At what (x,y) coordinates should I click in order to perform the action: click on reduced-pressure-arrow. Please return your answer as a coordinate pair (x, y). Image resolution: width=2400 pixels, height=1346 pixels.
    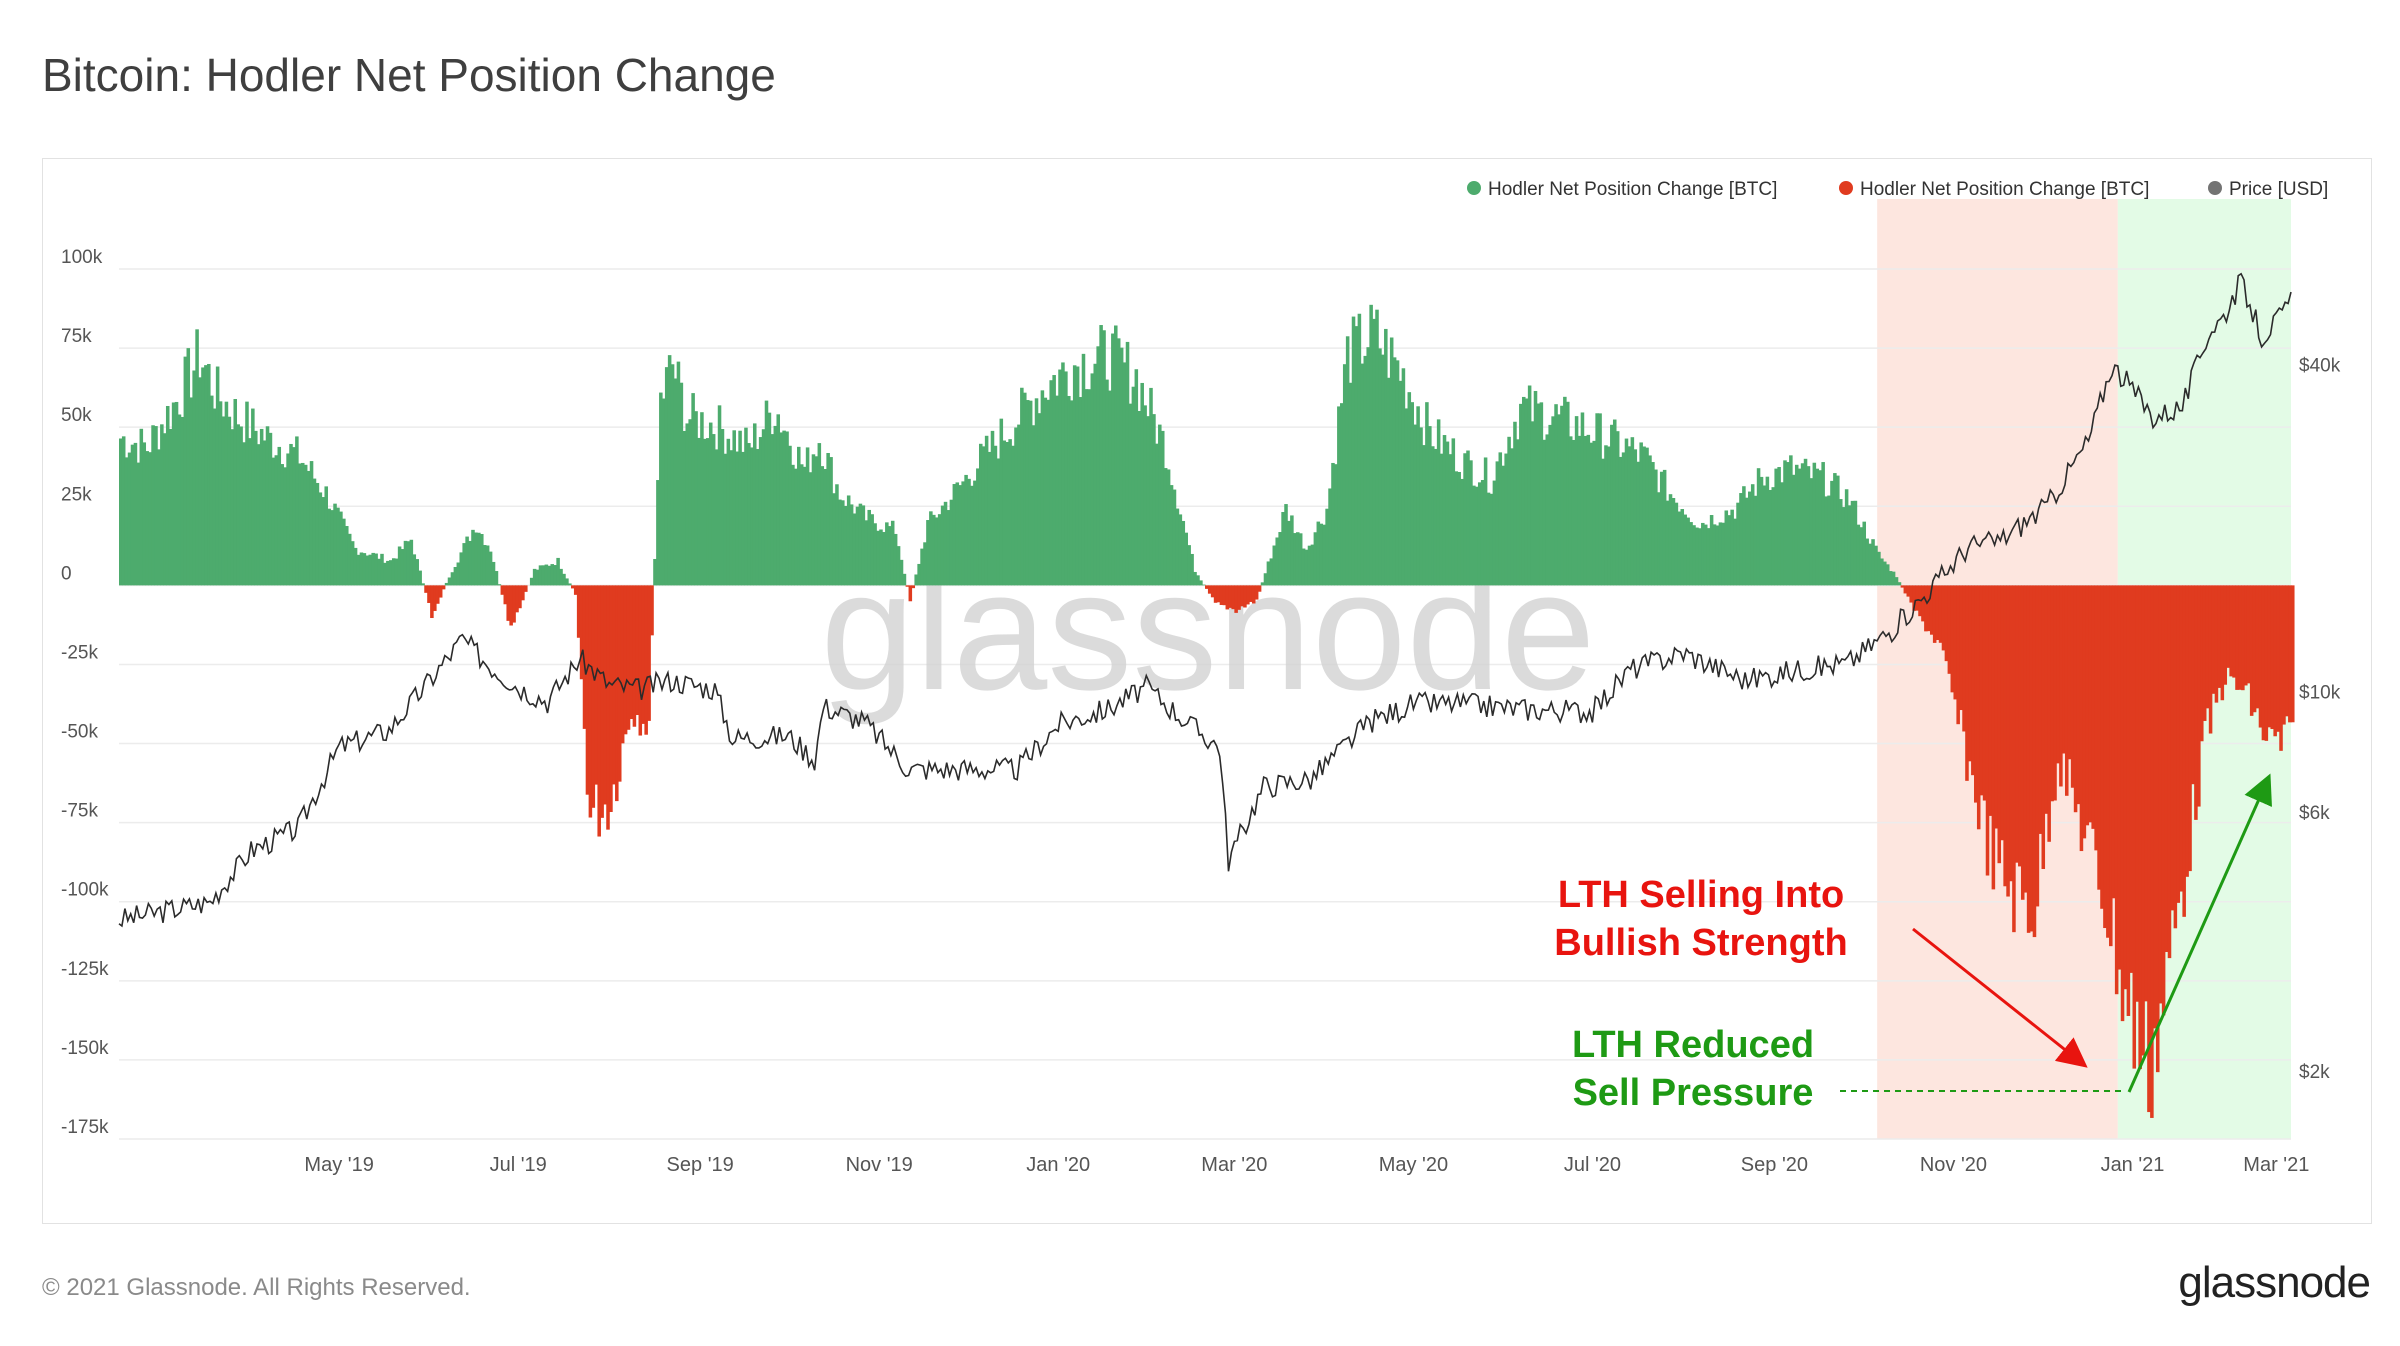
    Looking at the image, I should click on (2199, 933).